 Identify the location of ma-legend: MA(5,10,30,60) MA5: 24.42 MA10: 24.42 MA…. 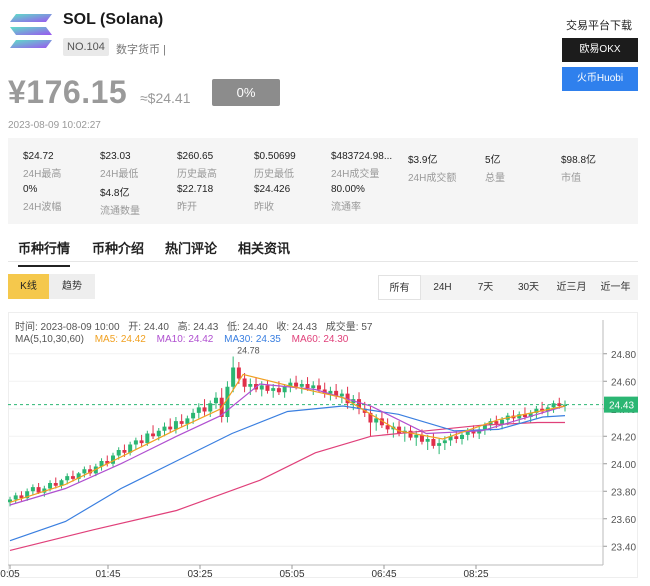
(185, 339).